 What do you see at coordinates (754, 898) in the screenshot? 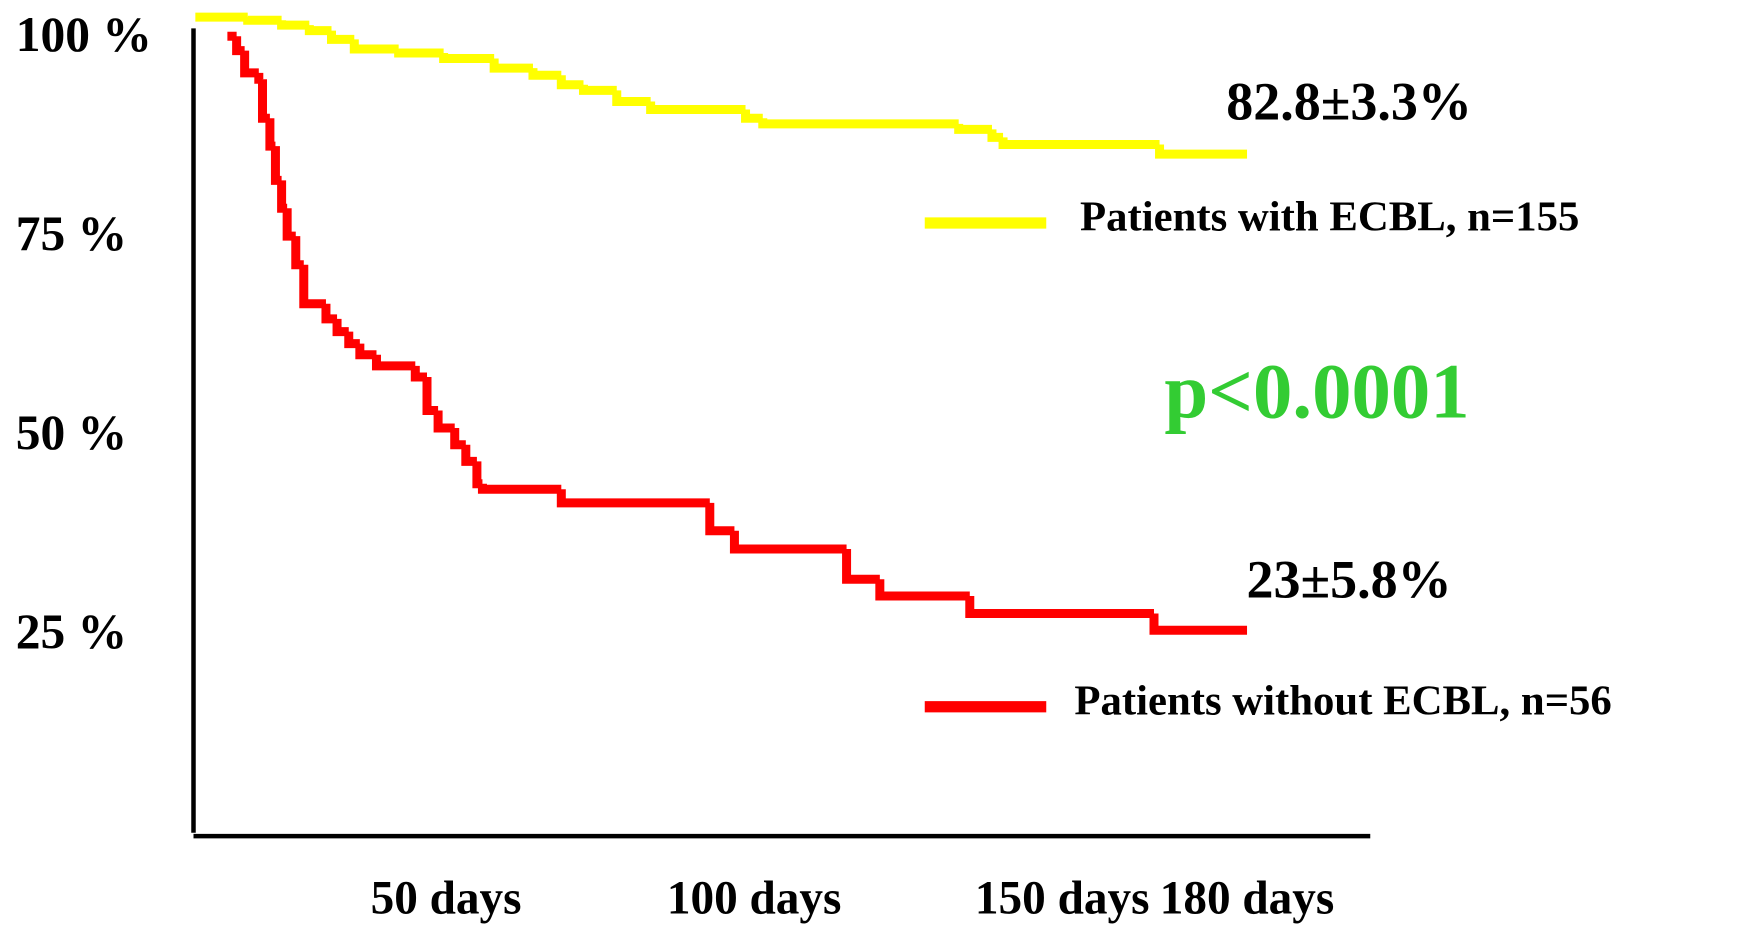
I see `x-tick-label: 100 days` at bounding box center [754, 898].